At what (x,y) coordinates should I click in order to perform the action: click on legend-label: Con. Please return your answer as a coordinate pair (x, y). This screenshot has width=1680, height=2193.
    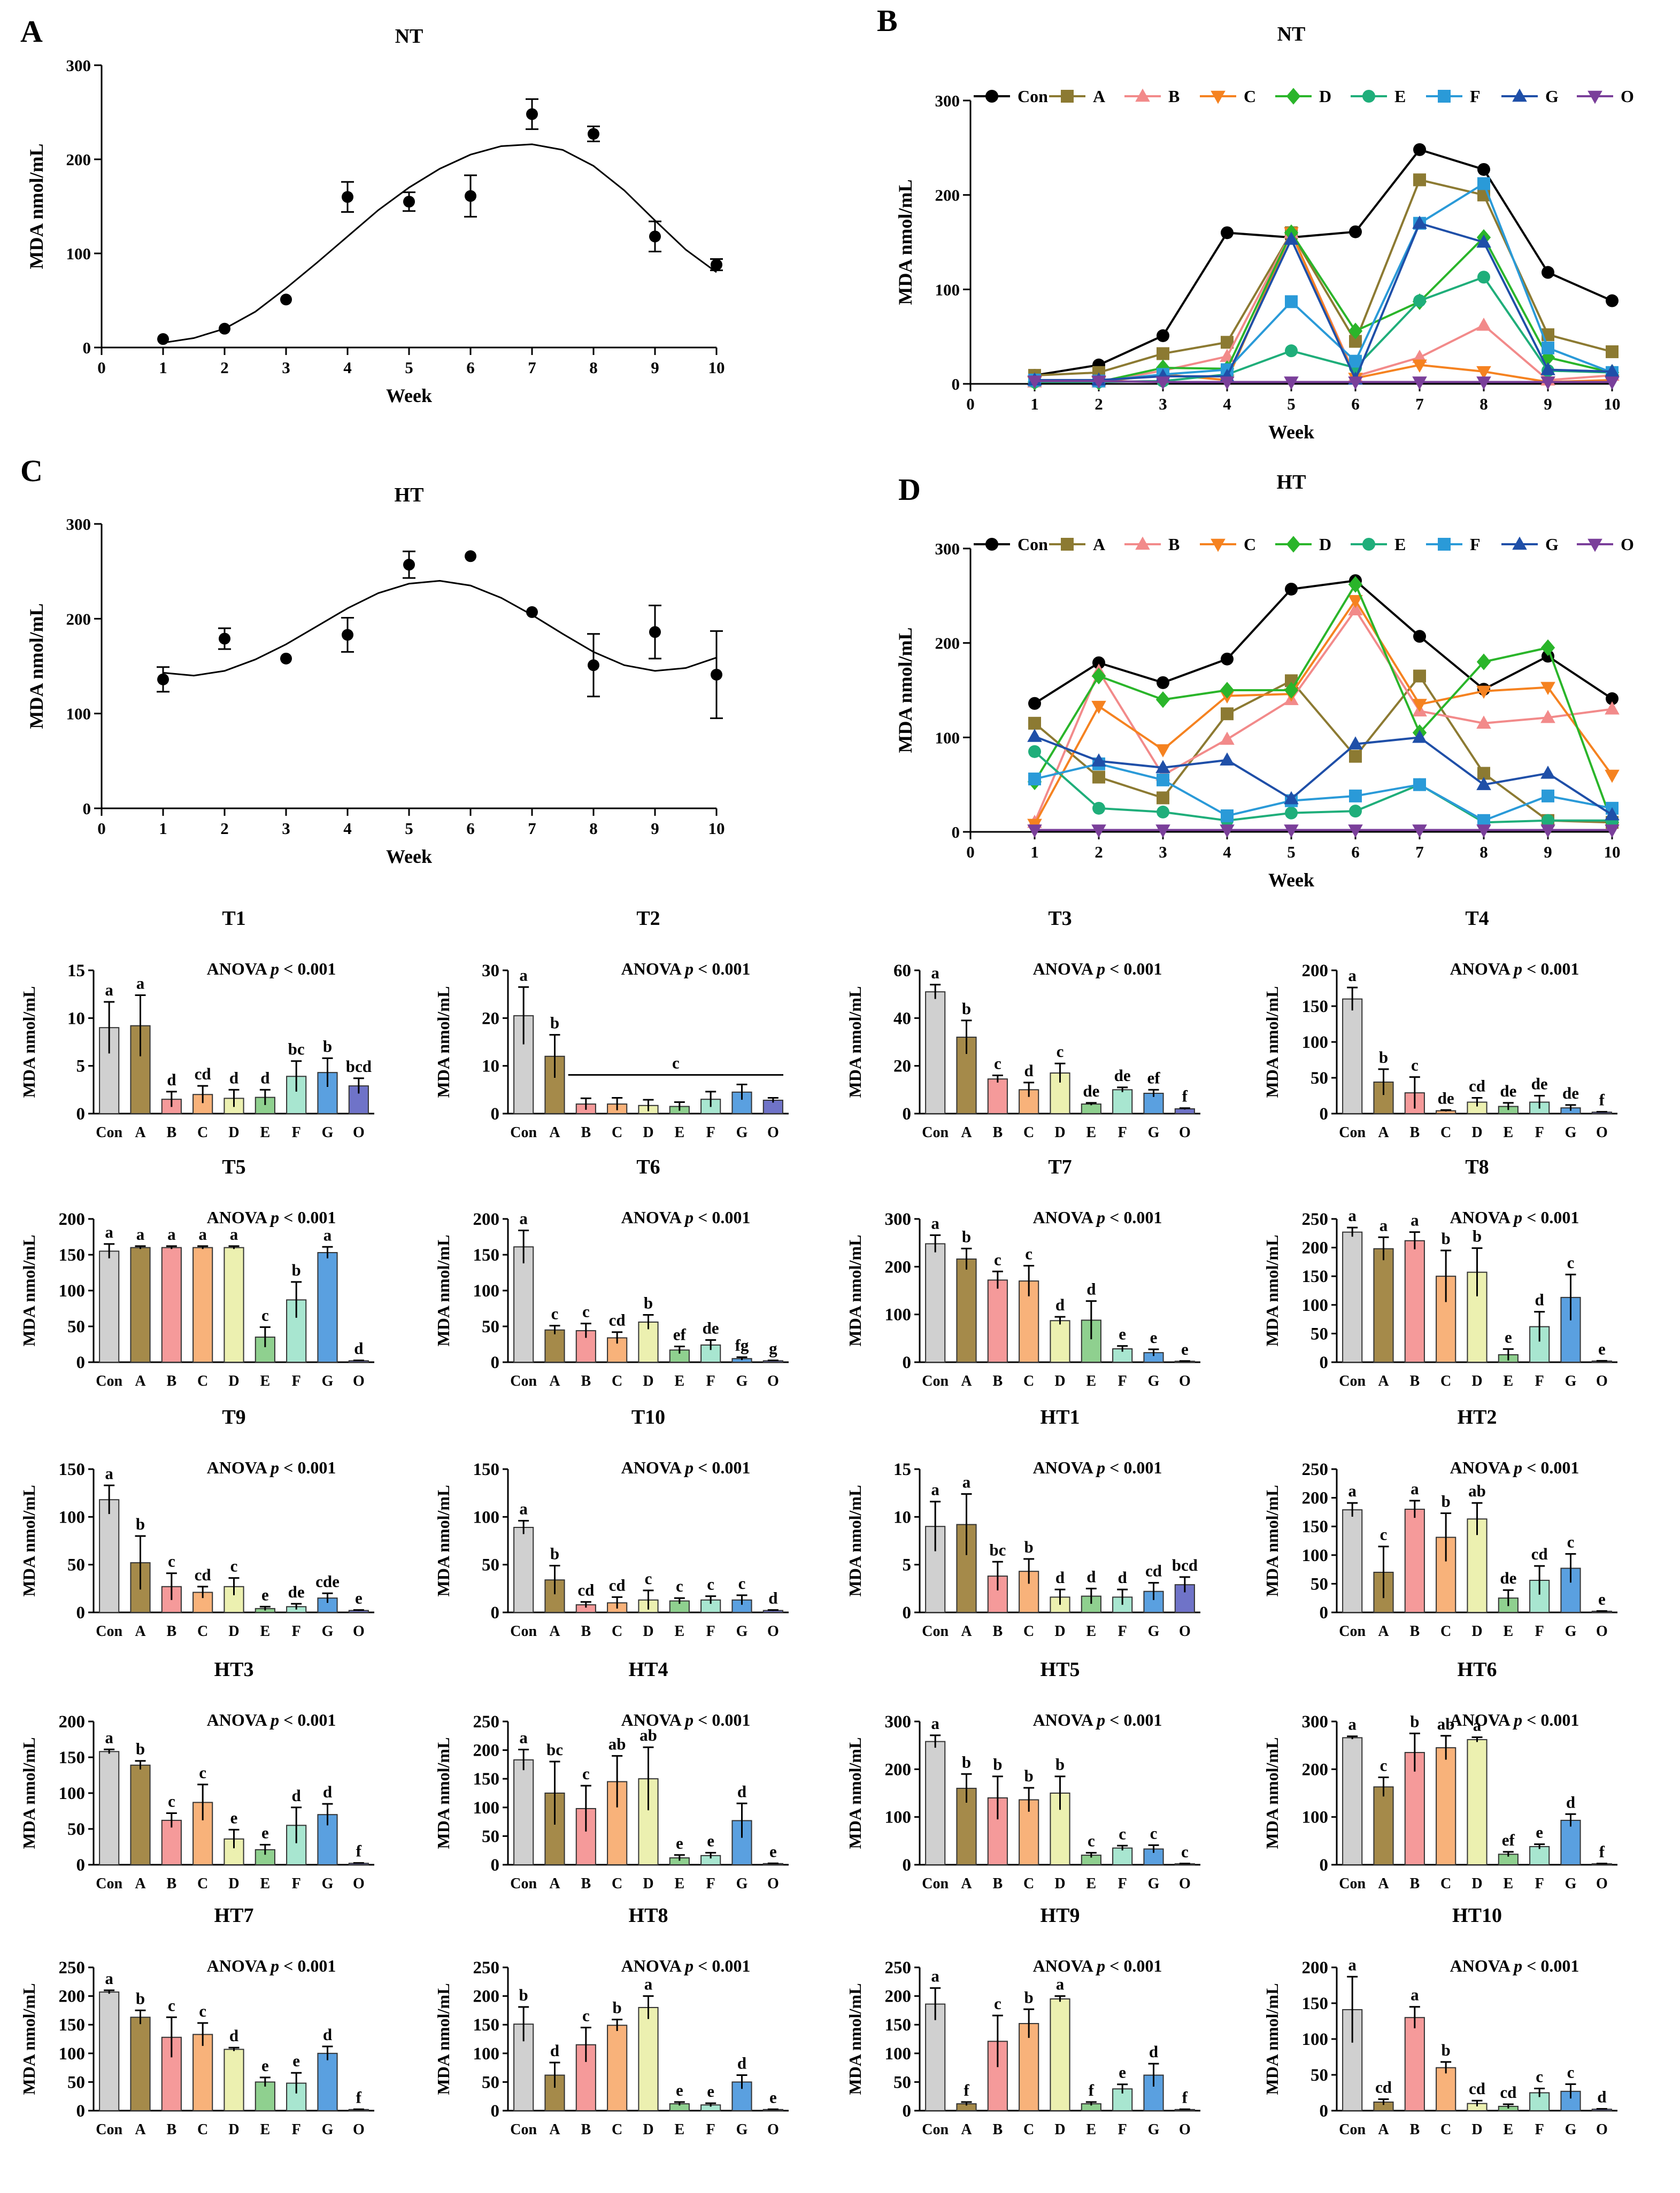
    Looking at the image, I should click on (1033, 545).